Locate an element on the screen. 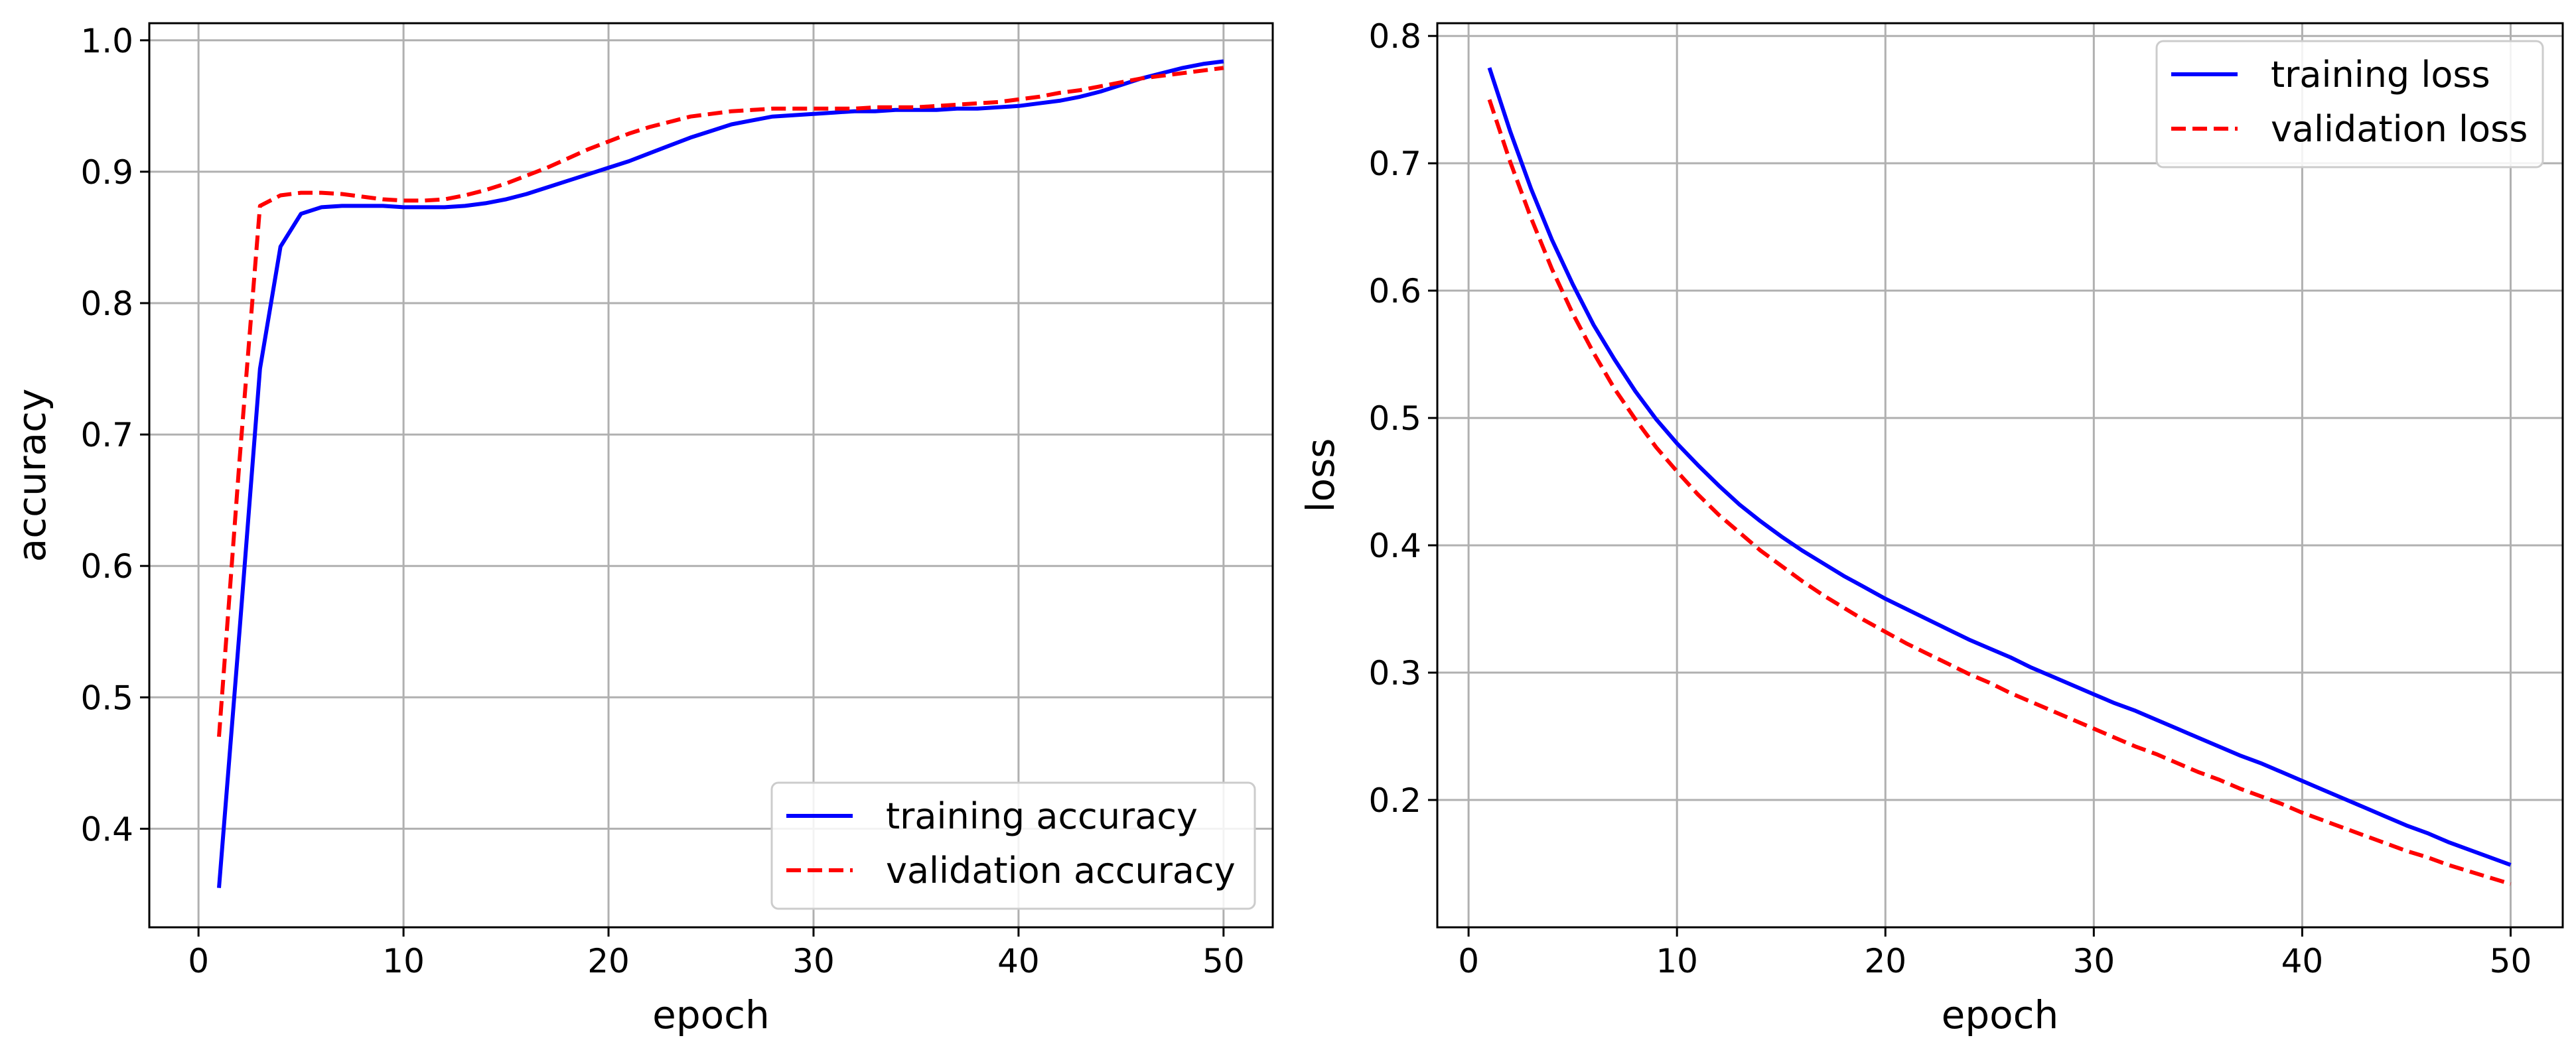 This screenshot has width=2576, height=1054. legend: training accuracy validation accuracy is located at coordinates (1013, 845).